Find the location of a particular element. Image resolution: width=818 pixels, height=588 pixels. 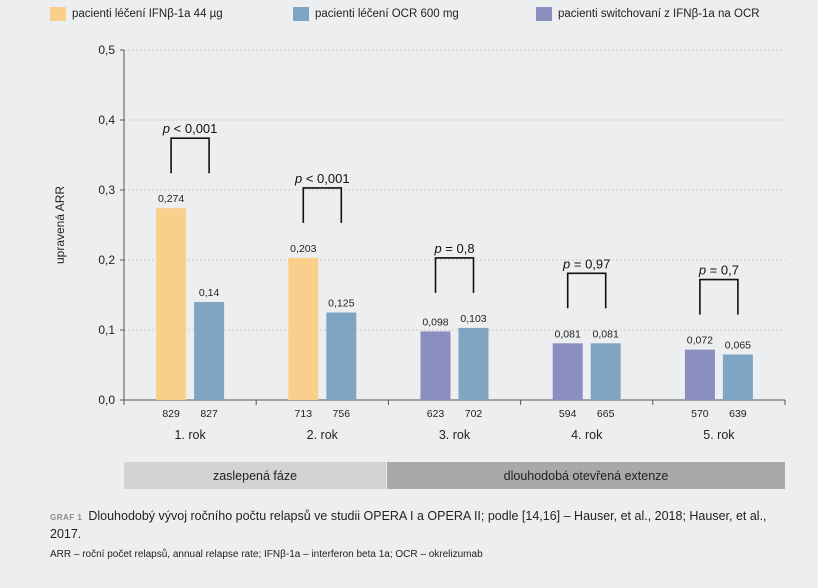

y-tick-label: 0,4 is located at coordinates (106, 120).